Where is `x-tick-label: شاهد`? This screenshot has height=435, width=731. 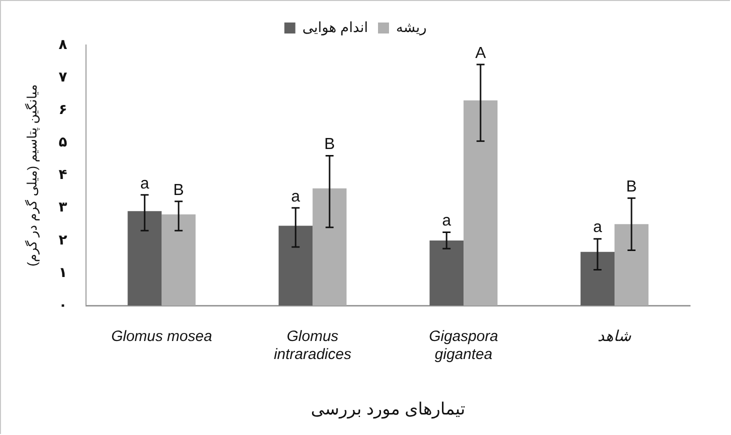 x-tick-label: شاهد is located at coordinates (615, 336).